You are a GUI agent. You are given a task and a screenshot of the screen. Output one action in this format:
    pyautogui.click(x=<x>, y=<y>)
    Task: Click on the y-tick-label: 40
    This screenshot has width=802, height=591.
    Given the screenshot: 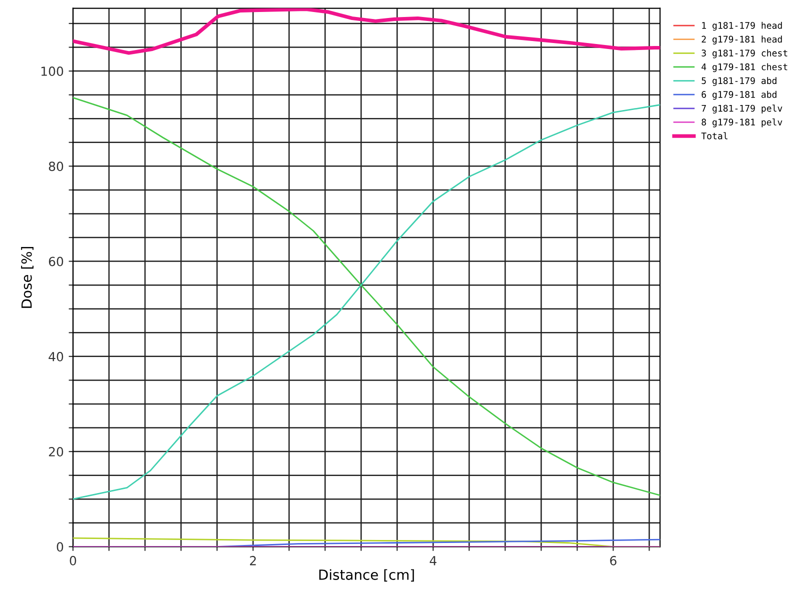 What is the action you would take?
    pyautogui.click(x=56, y=357)
    